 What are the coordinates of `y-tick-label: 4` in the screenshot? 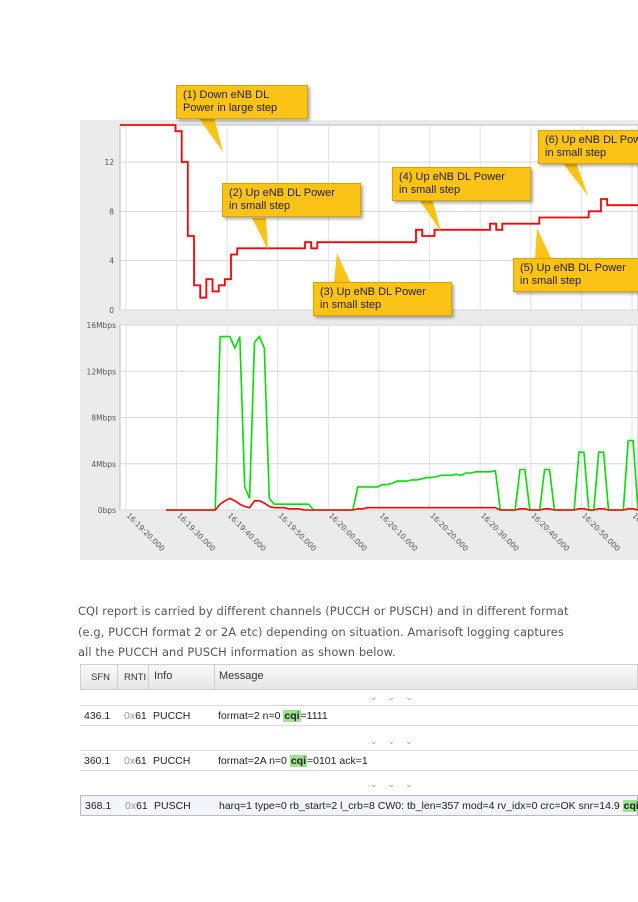 It's located at (111, 261).